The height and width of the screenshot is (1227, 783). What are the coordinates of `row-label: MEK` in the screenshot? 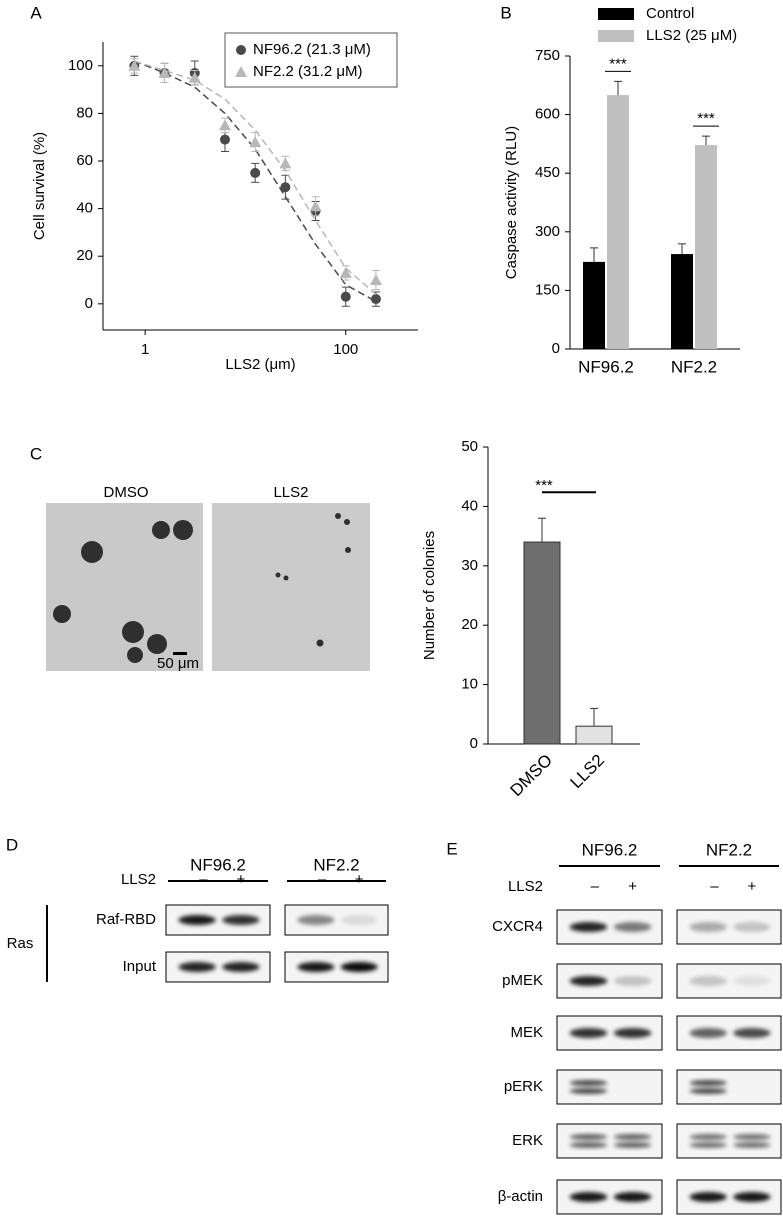 It's located at (526, 1032).